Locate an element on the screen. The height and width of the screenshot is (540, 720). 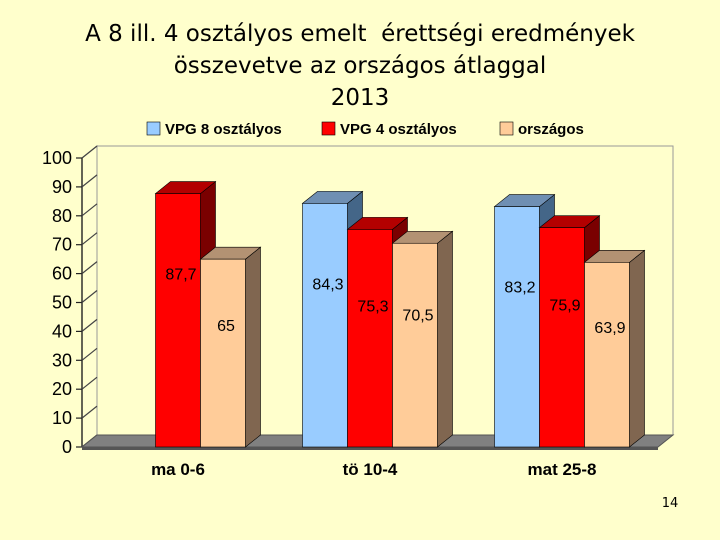
title-line-2: összevetve az országos átlaggal is located at coordinates (360, 66).